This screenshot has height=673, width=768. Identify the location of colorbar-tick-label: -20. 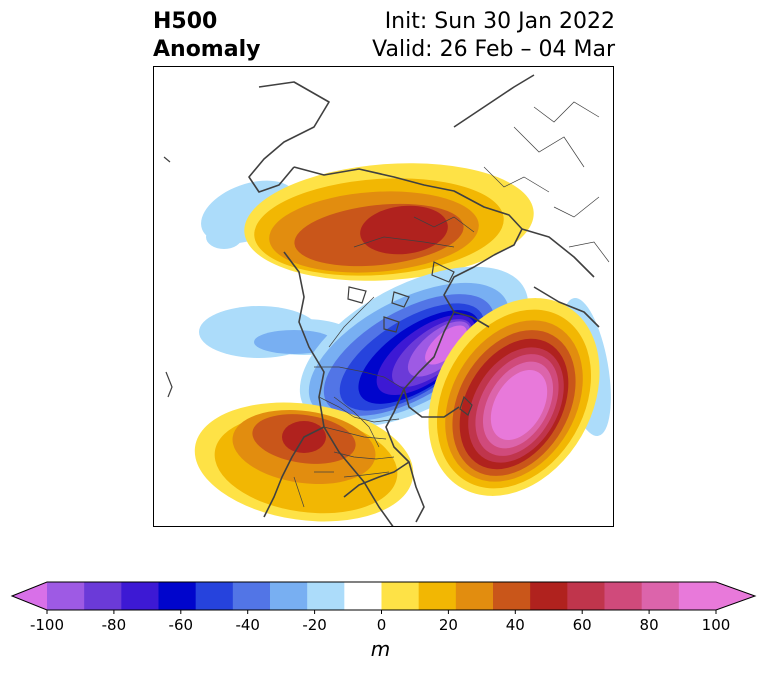
(314, 625).